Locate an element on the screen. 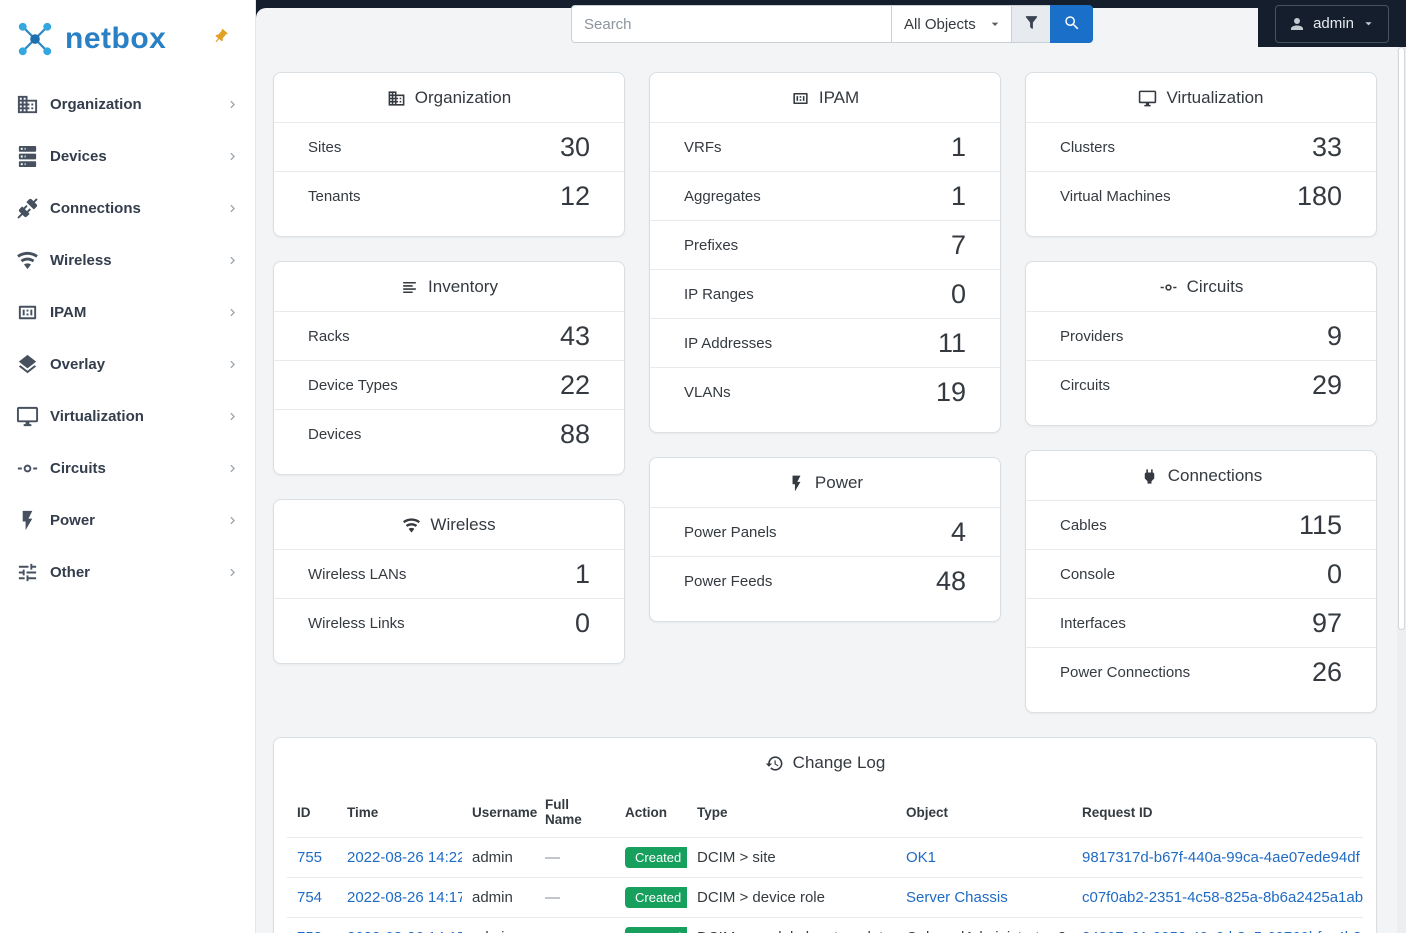 Image resolution: width=1406 pixels, height=933 pixels. stat-row-sites: Sites 30 is located at coordinates (449, 146).